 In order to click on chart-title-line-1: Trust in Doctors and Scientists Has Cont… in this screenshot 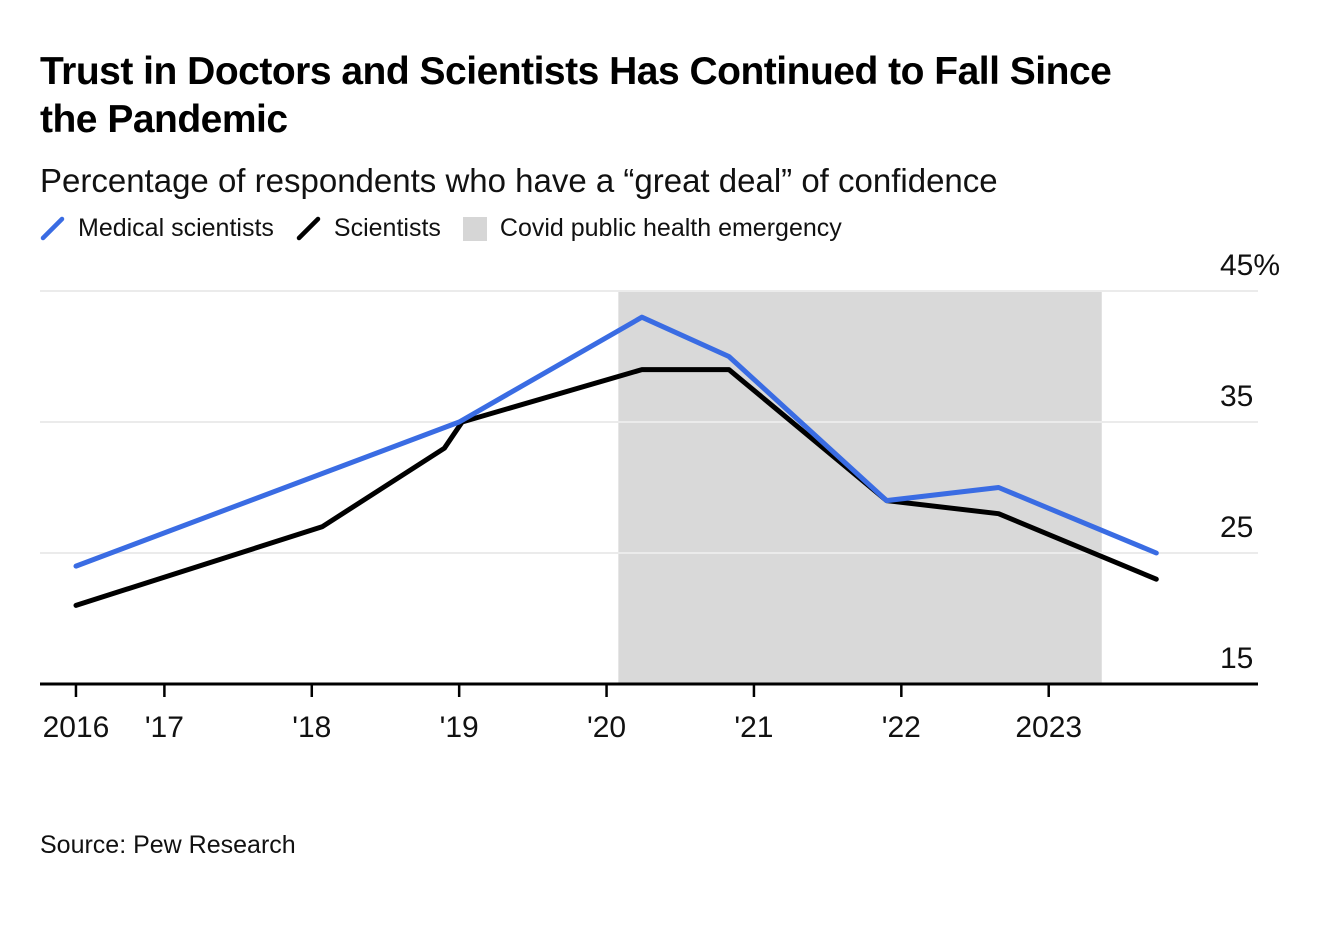, I will do `click(576, 71)`.